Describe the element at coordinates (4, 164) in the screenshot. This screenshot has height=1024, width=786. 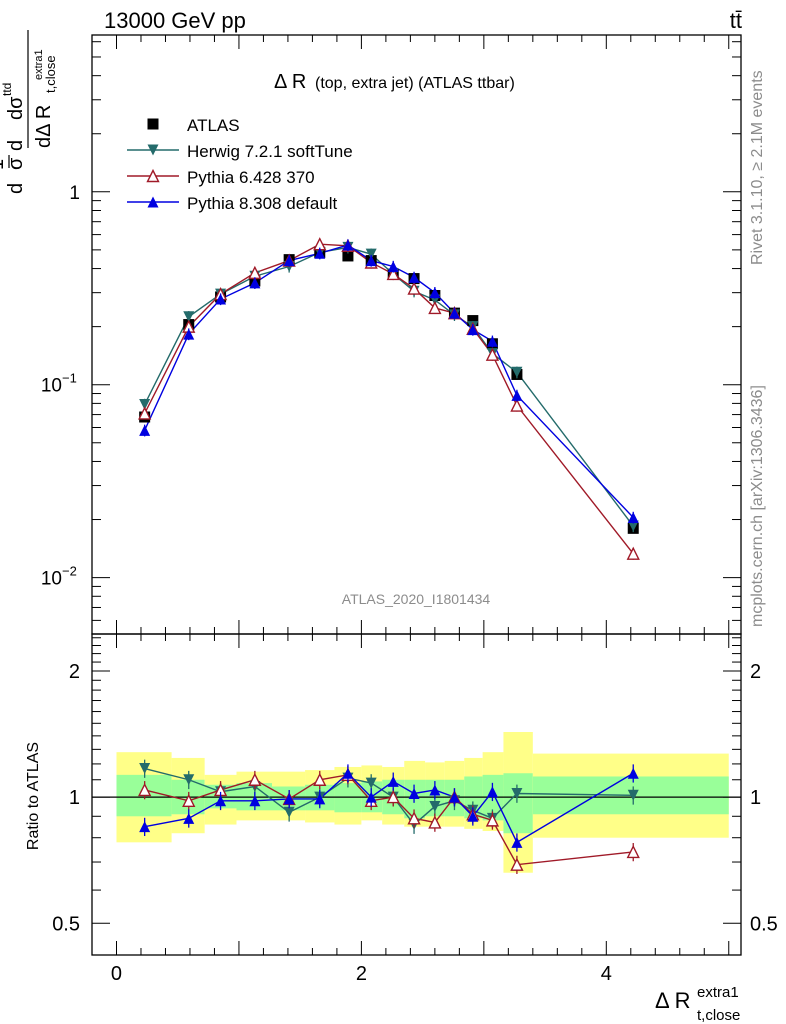
I see `y-label-one: 1` at that location.